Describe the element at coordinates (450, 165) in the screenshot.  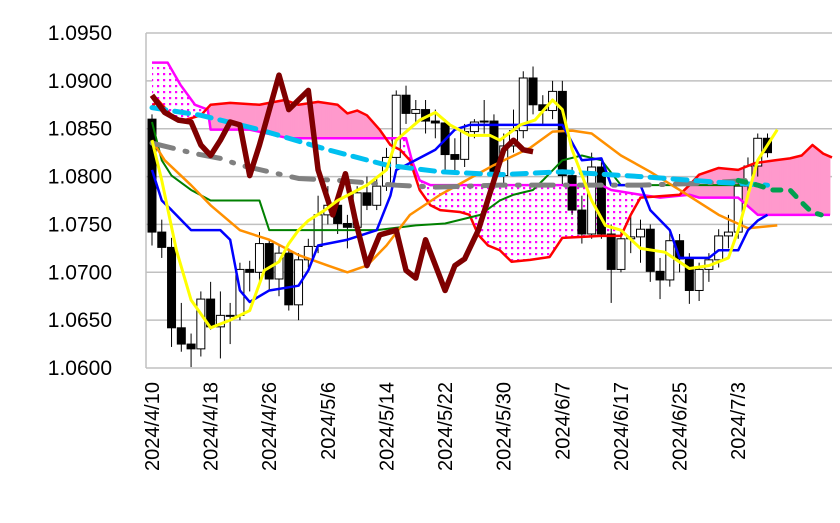
I see `sma-very-long-line` at that location.